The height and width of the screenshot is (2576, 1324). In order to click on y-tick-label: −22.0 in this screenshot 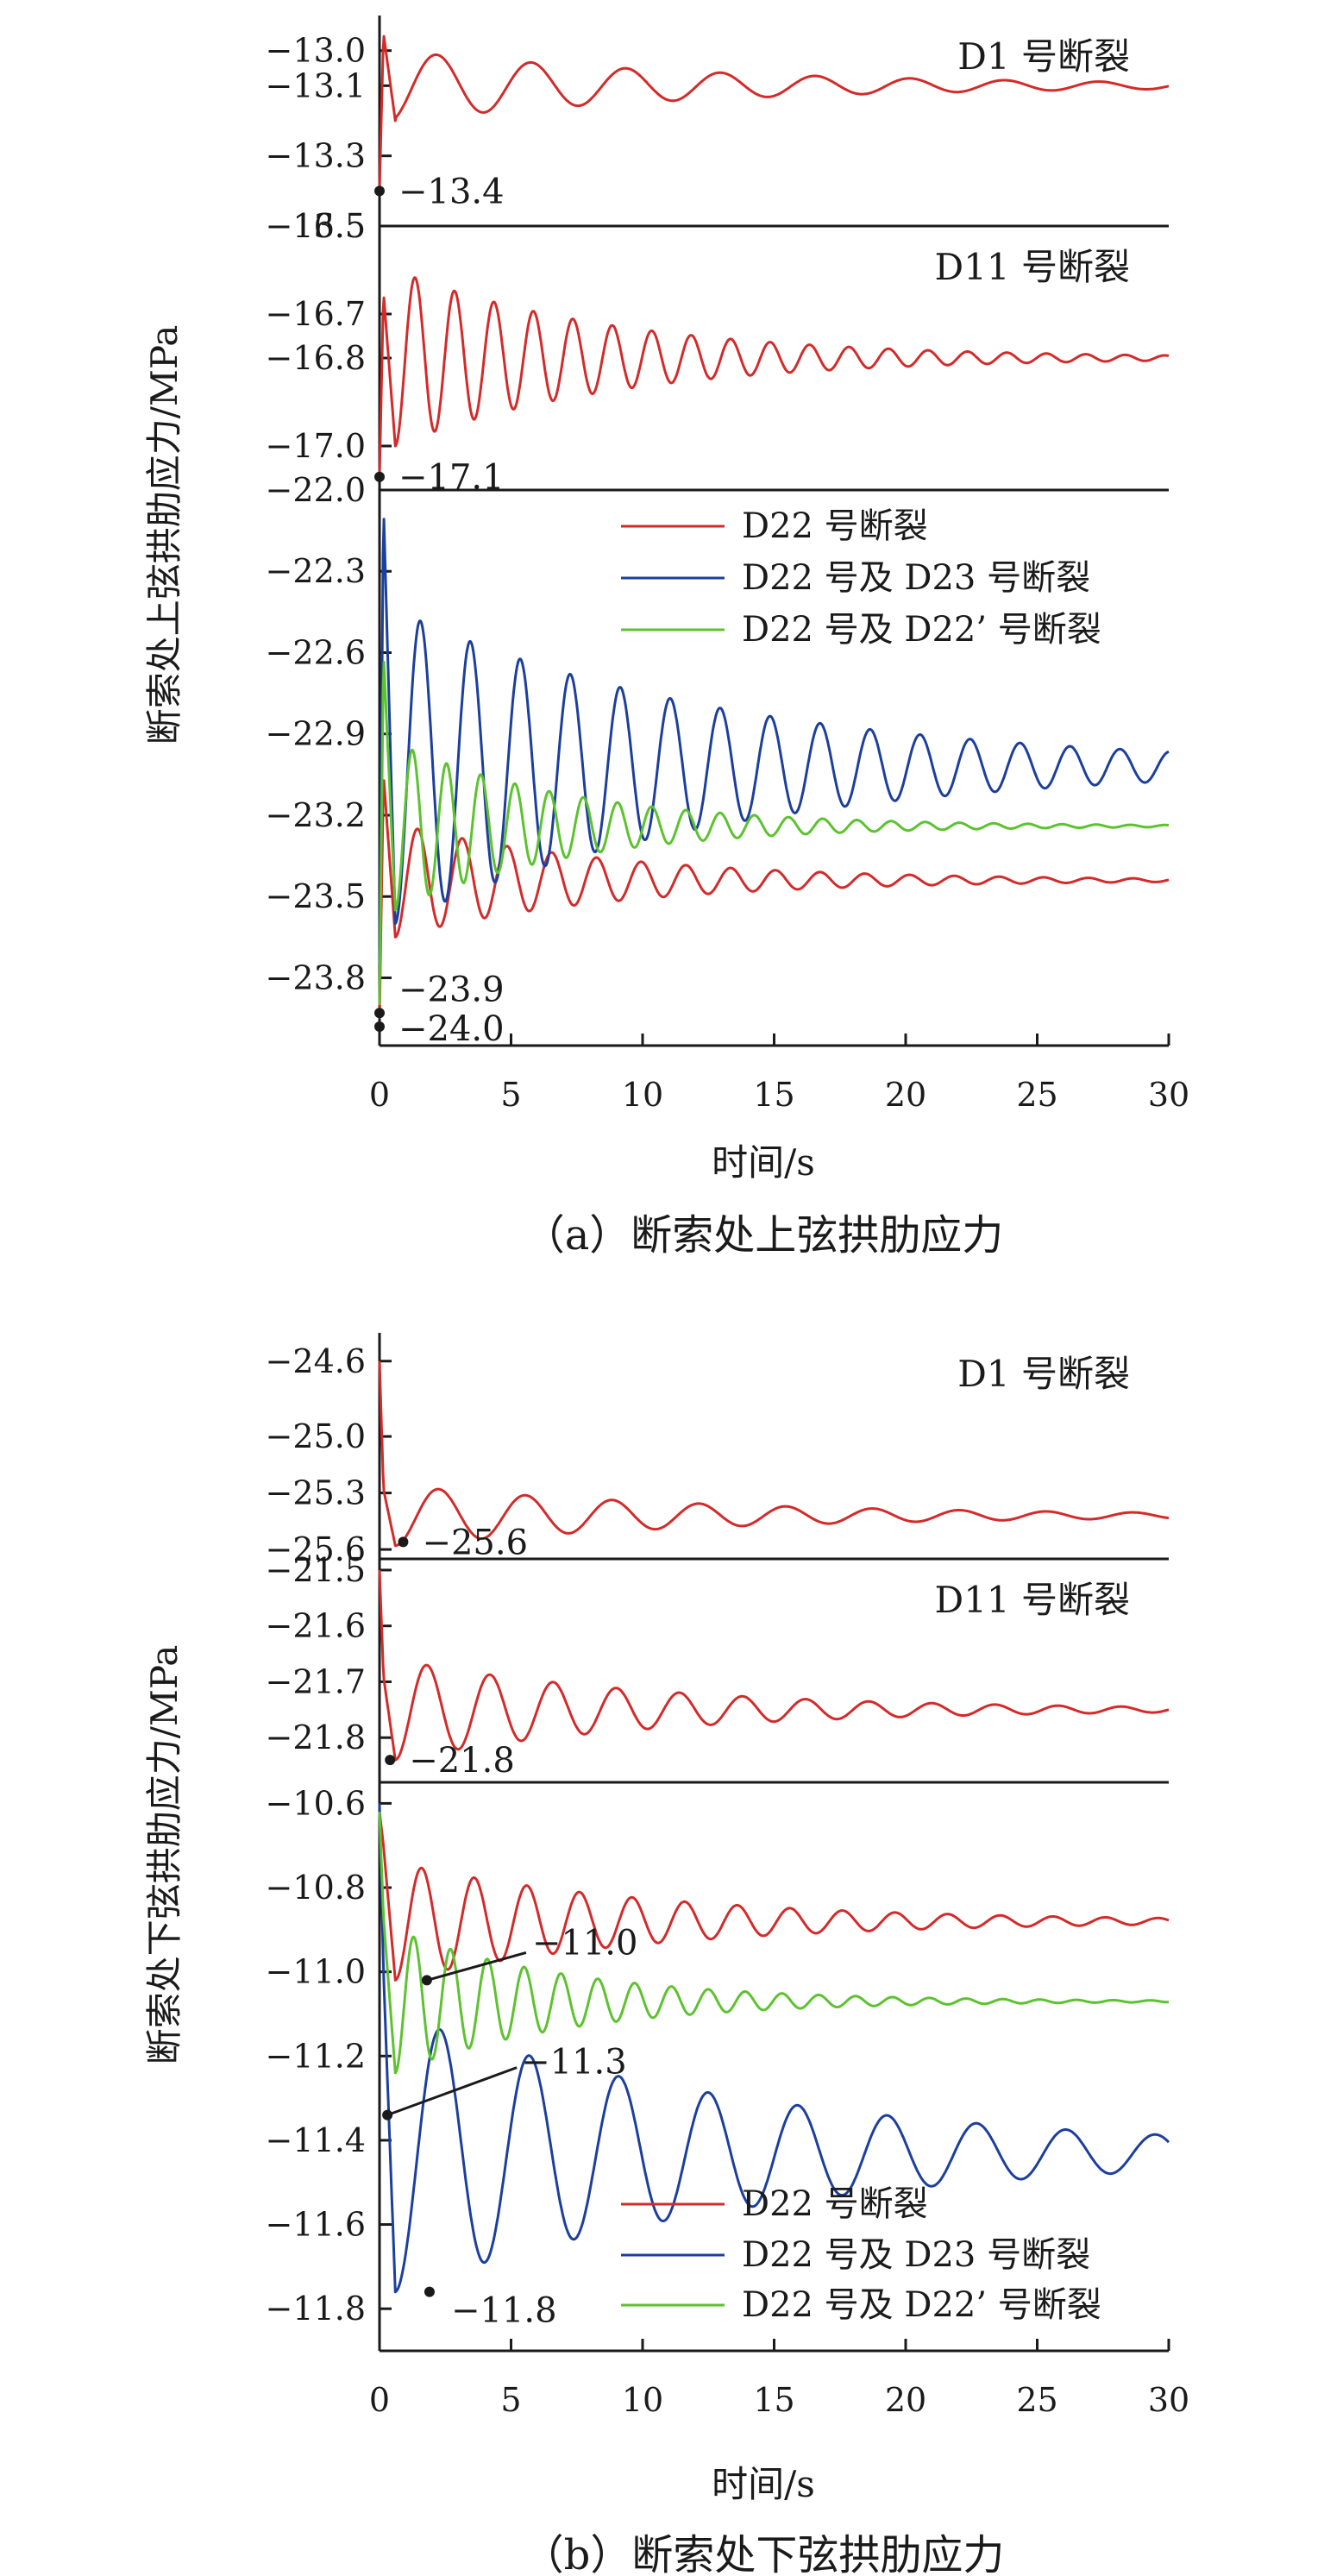, I will do `click(316, 490)`.